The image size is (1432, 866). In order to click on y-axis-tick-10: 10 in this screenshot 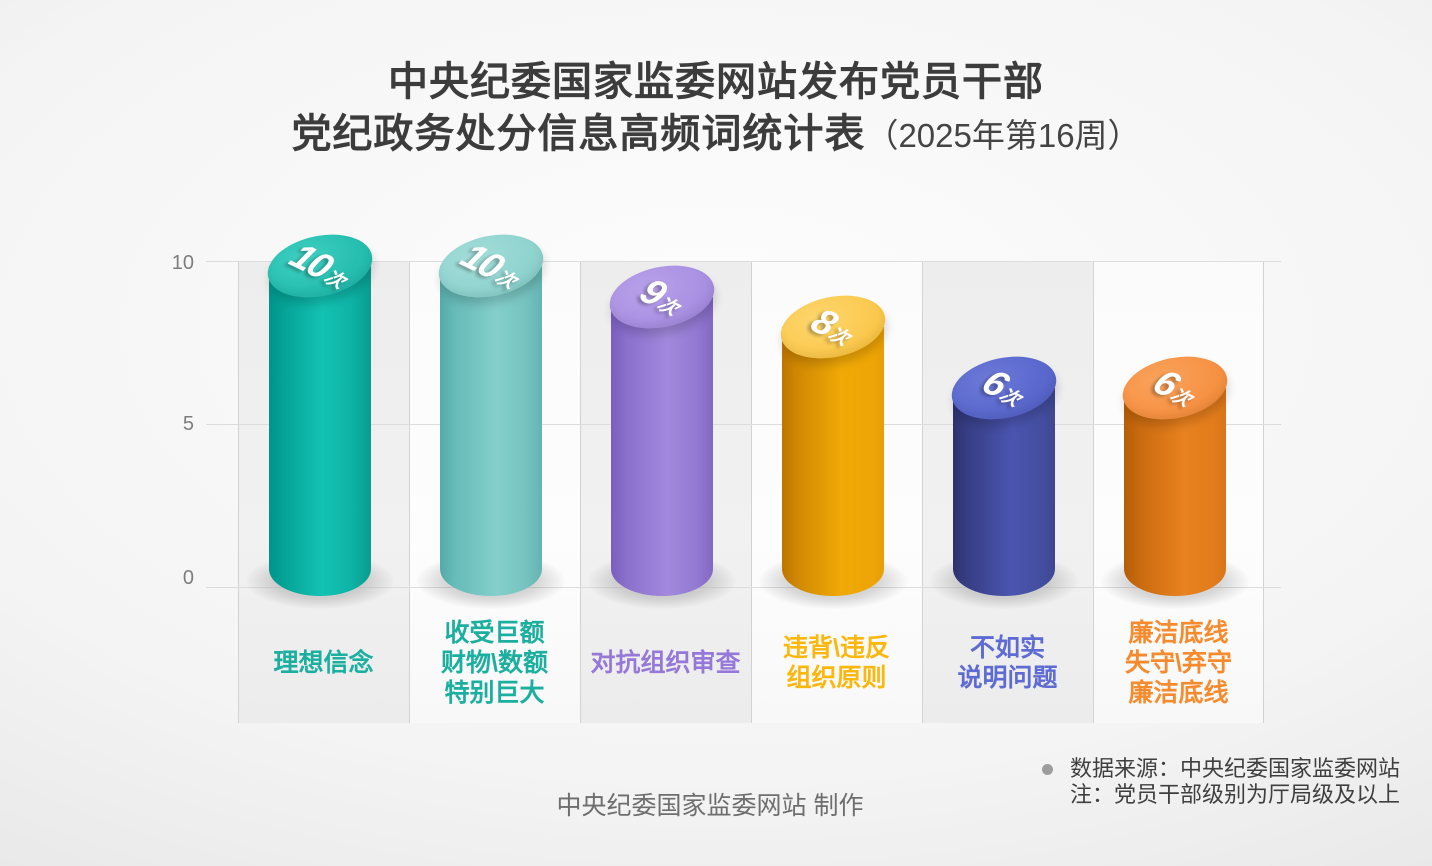, I will do `click(182, 263)`.